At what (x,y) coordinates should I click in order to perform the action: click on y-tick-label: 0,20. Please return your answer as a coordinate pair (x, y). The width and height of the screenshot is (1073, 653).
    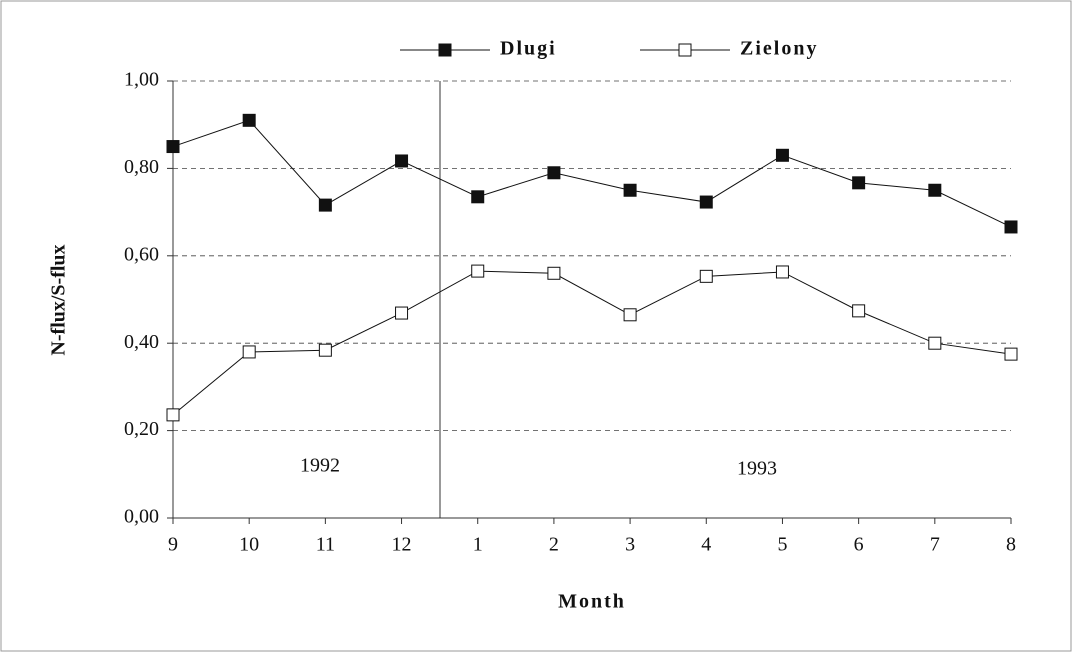
    Looking at the image, I should click on (141, 429).